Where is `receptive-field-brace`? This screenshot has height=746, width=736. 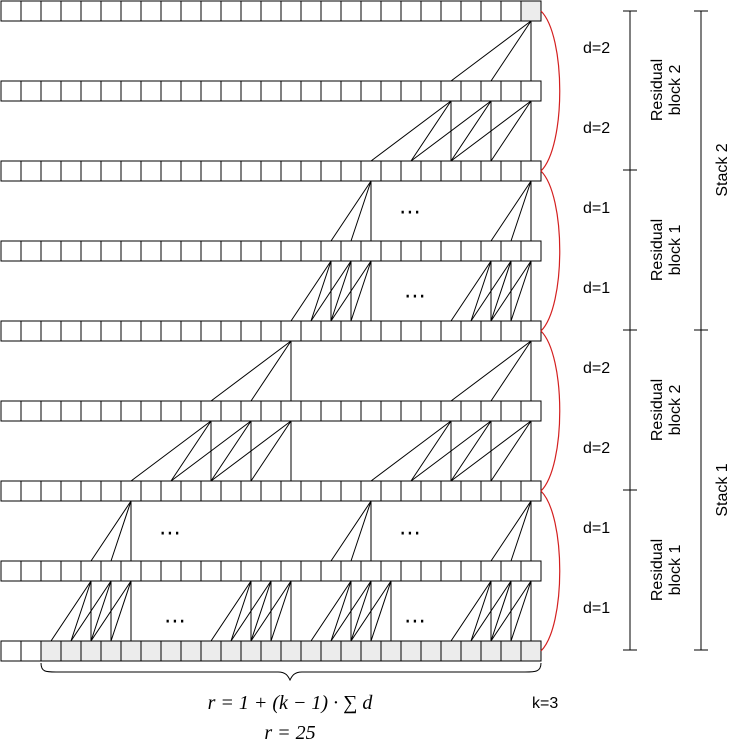 receptive-field-brace is located at coordinates (291, 672).